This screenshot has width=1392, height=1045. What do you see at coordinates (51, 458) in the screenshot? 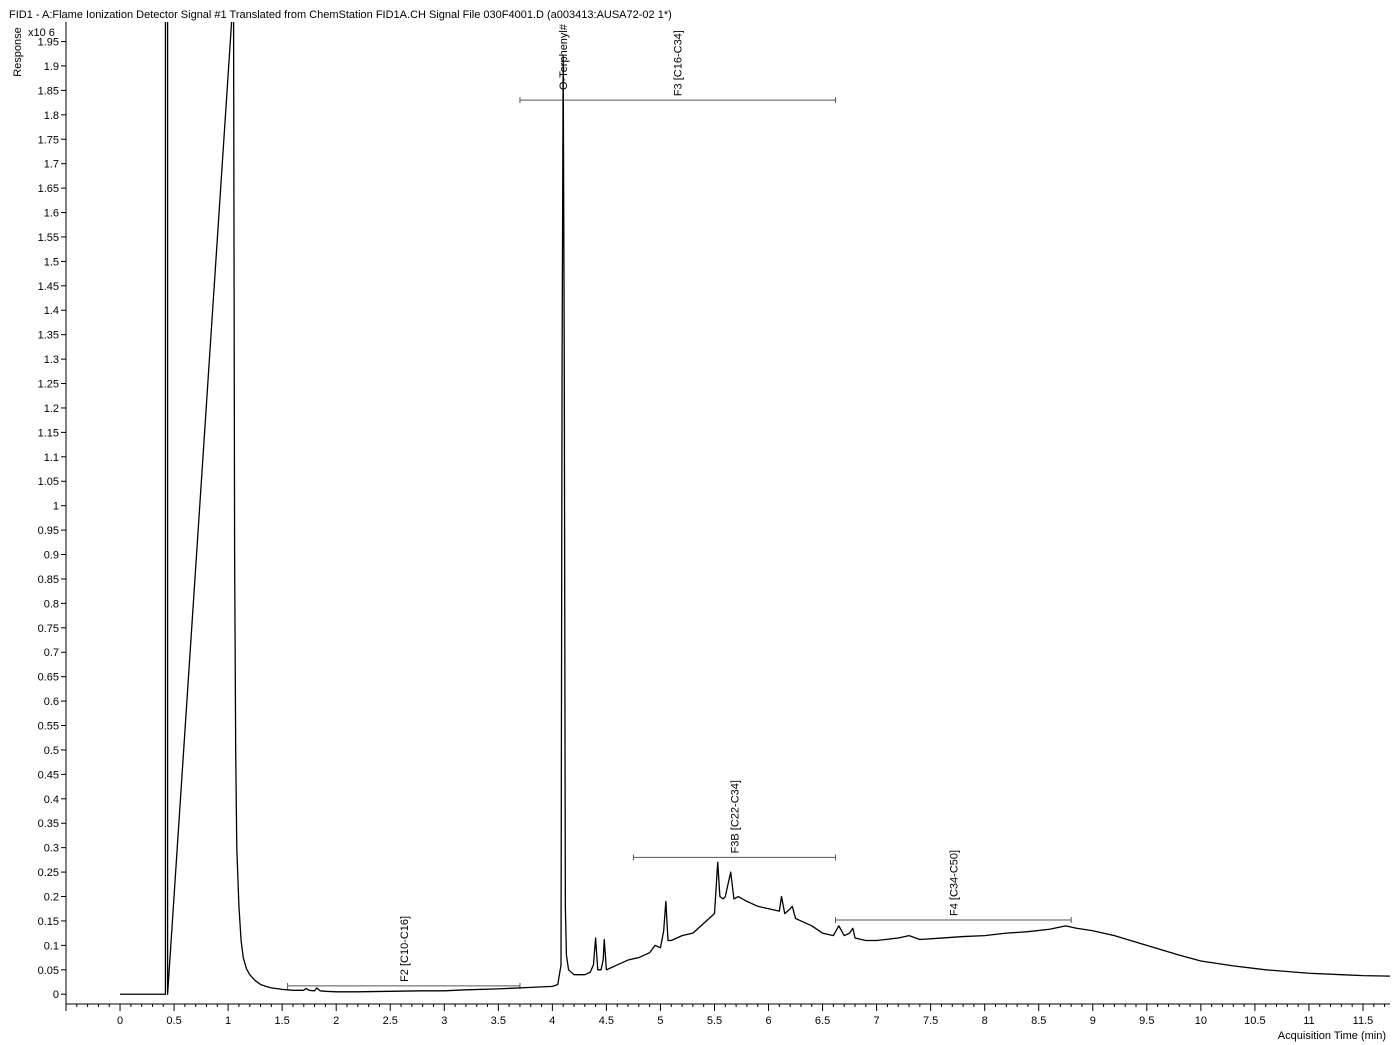
I see `y-tick-label: 1.1` at bounding box center [51, 458].